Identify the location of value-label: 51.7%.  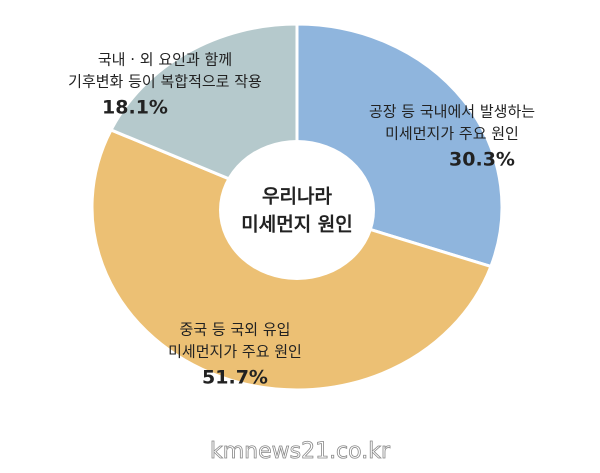
(235, 378).